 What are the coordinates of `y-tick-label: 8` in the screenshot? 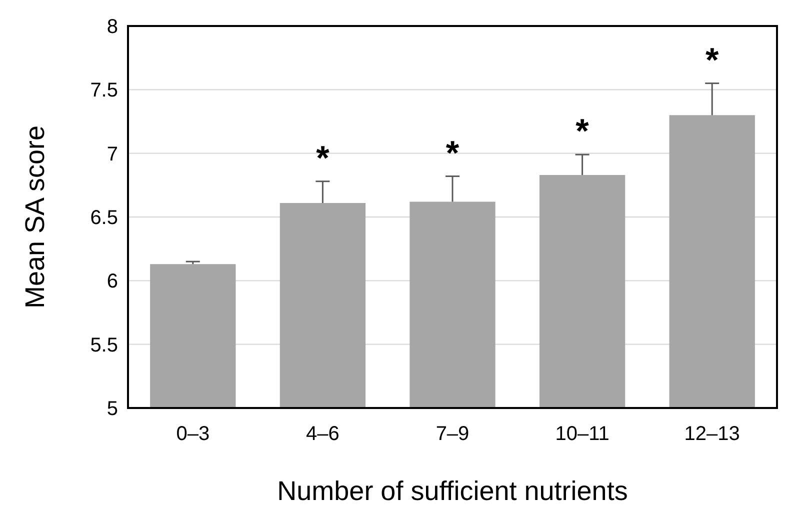 It's located at (112, 27).